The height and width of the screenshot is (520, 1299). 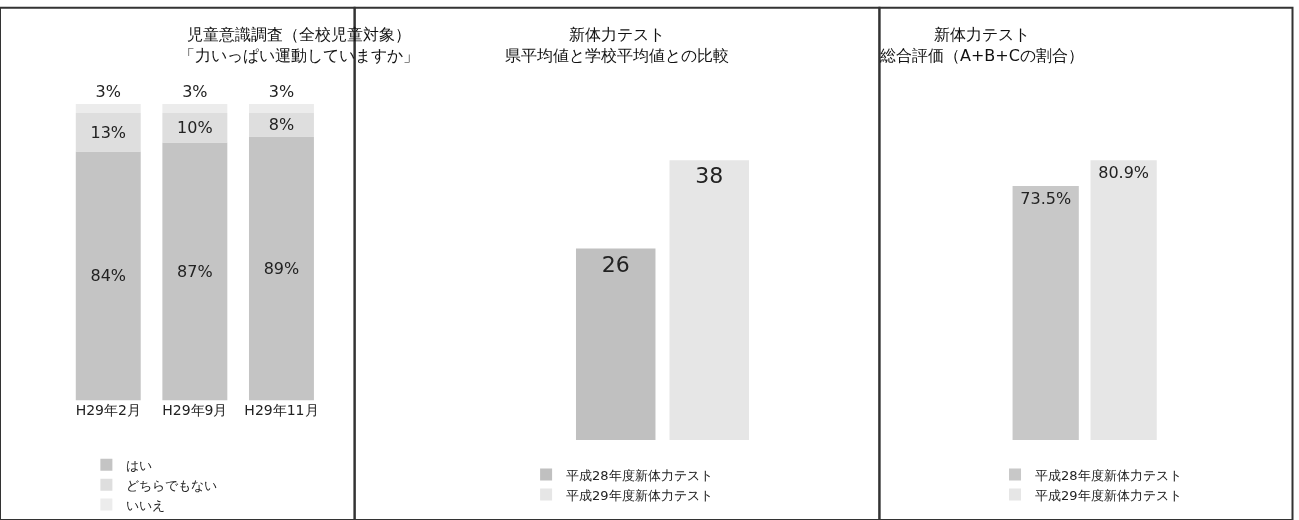 What do you see at coordinates (617, 55) in the screenshot?
I see `chart-subtitle: 県平均値と学校平均値との比較` at bounding box center [617, 55].